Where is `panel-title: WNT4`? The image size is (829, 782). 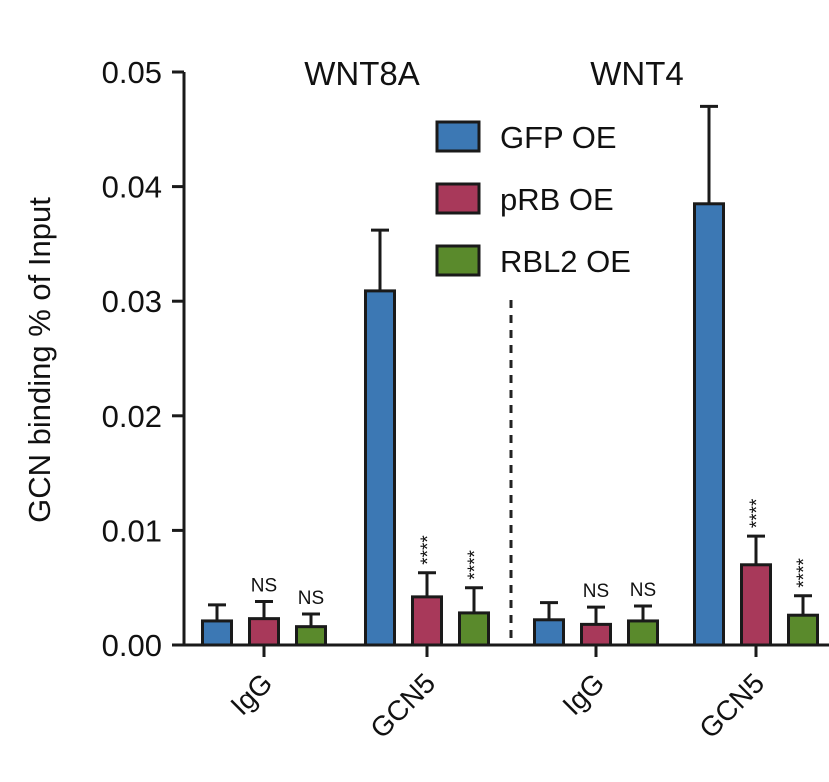
panel-title: WNT4 is located at coordinates (637, 73).